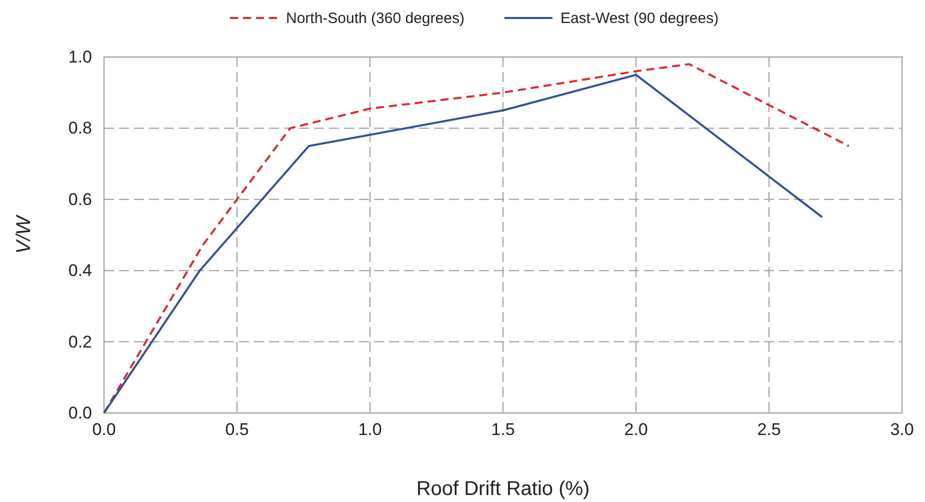 This screenshot has width=925, height=502. I want to click on y-tick-label: 0.6, so click(80, 199).